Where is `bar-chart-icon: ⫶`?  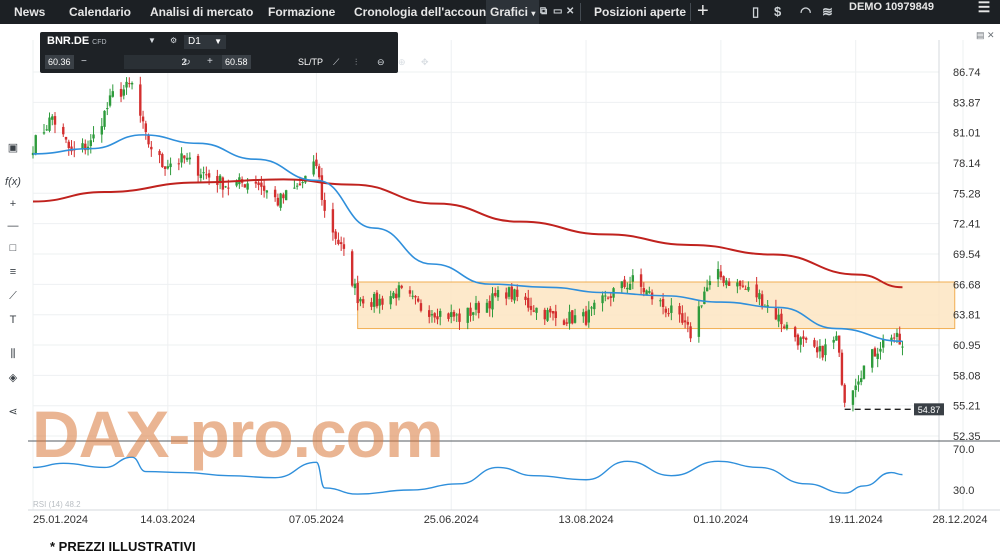 bar-chart-icon: ⫶ is located at coordinates (356, 62).